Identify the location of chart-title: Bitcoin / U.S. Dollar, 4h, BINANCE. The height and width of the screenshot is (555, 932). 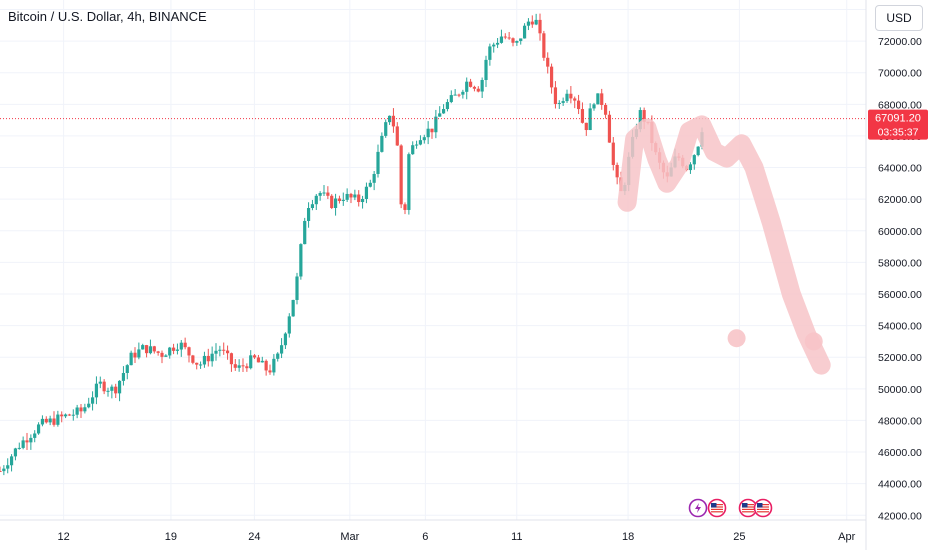
(107, 16).